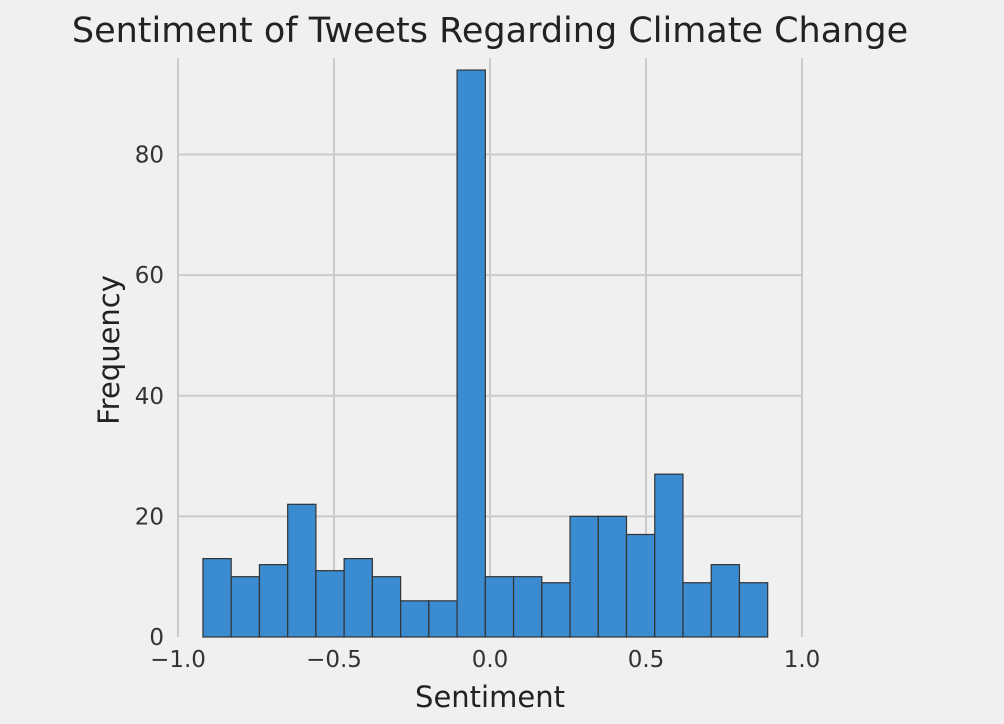 The width and height of the screenshot is (1004, 724). Describe the element at coordinates (149, 156) in the screenshot. I see `y-tick-label: 80` at that location.